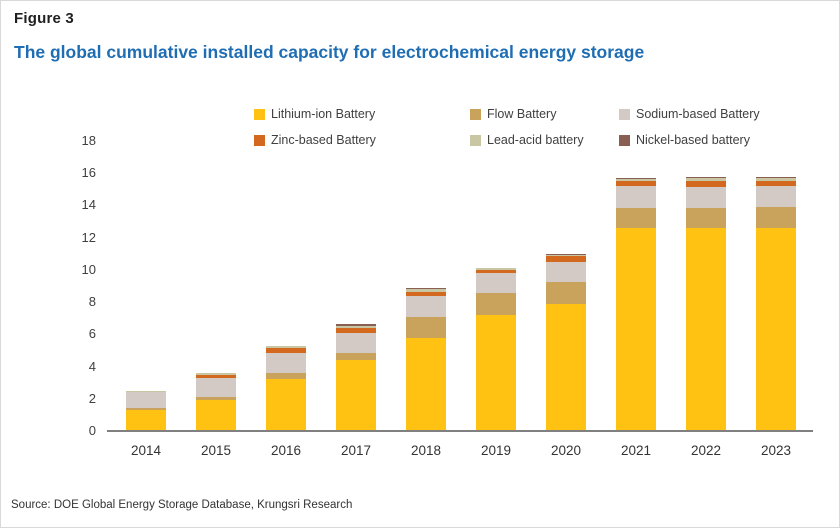 The height and width of the screenshot is (528, 840). Describe the element at coordinates (706, 450) in the screenshot. I see `x-tick-label: 2022` at that location.